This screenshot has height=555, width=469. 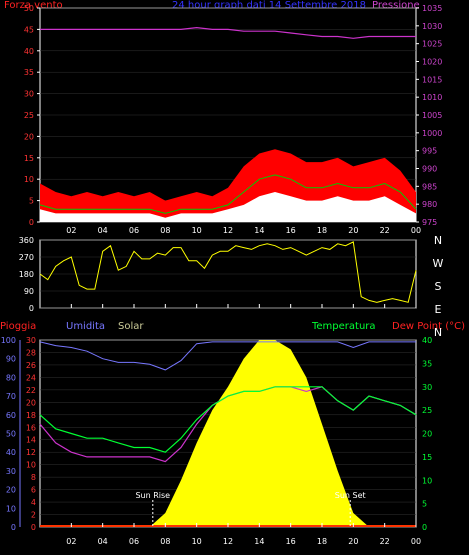 I want to click on rain-axis-tick-label: 2, so click(x=33, y=515).